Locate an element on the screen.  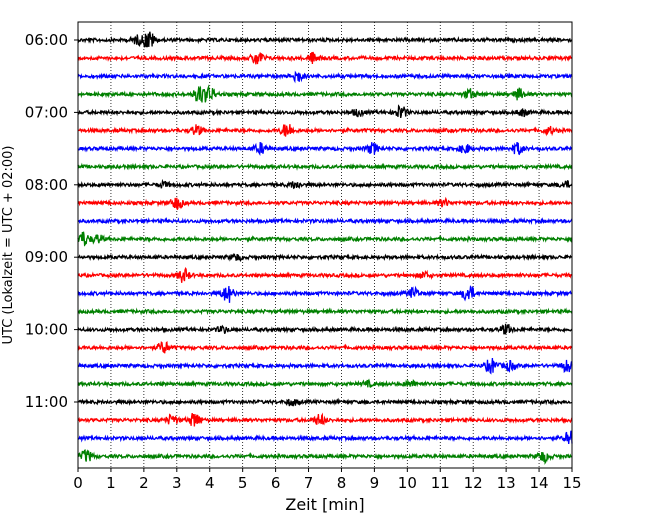
y-tick-label: 11:00 is located at coordinates (46, 402).